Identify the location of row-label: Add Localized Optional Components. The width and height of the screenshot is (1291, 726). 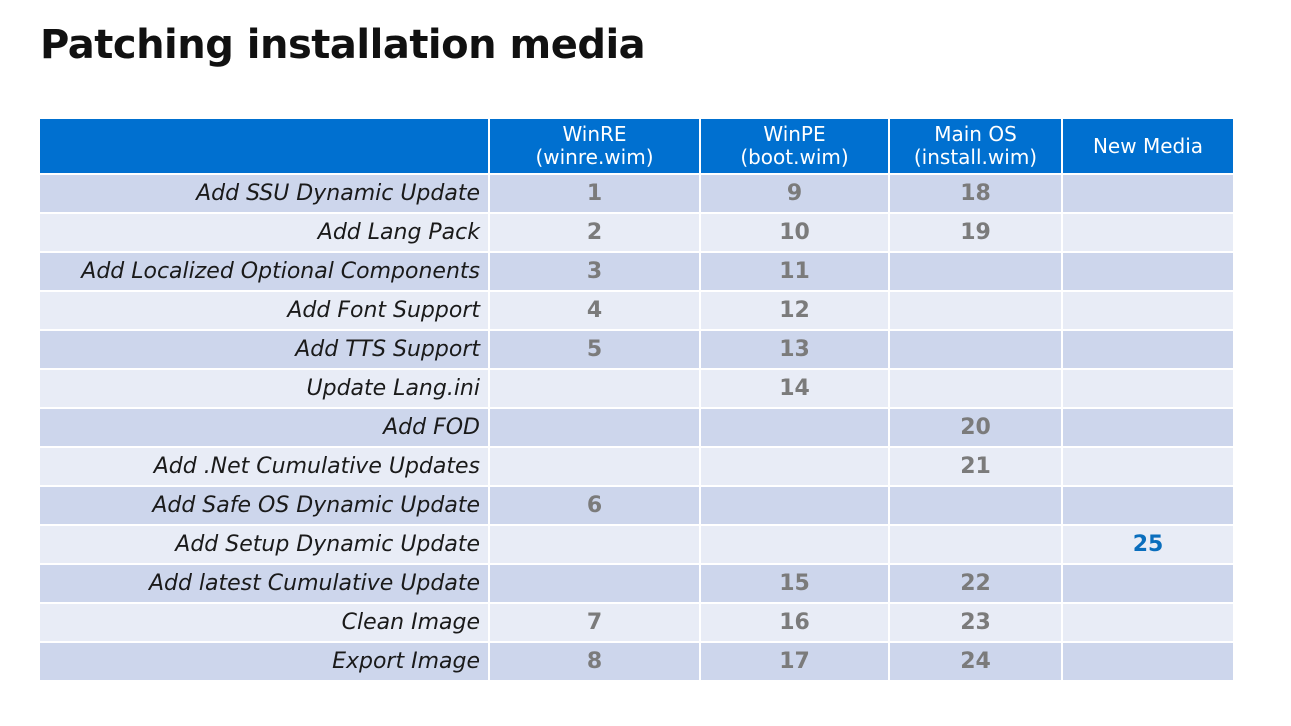
(265, 272).